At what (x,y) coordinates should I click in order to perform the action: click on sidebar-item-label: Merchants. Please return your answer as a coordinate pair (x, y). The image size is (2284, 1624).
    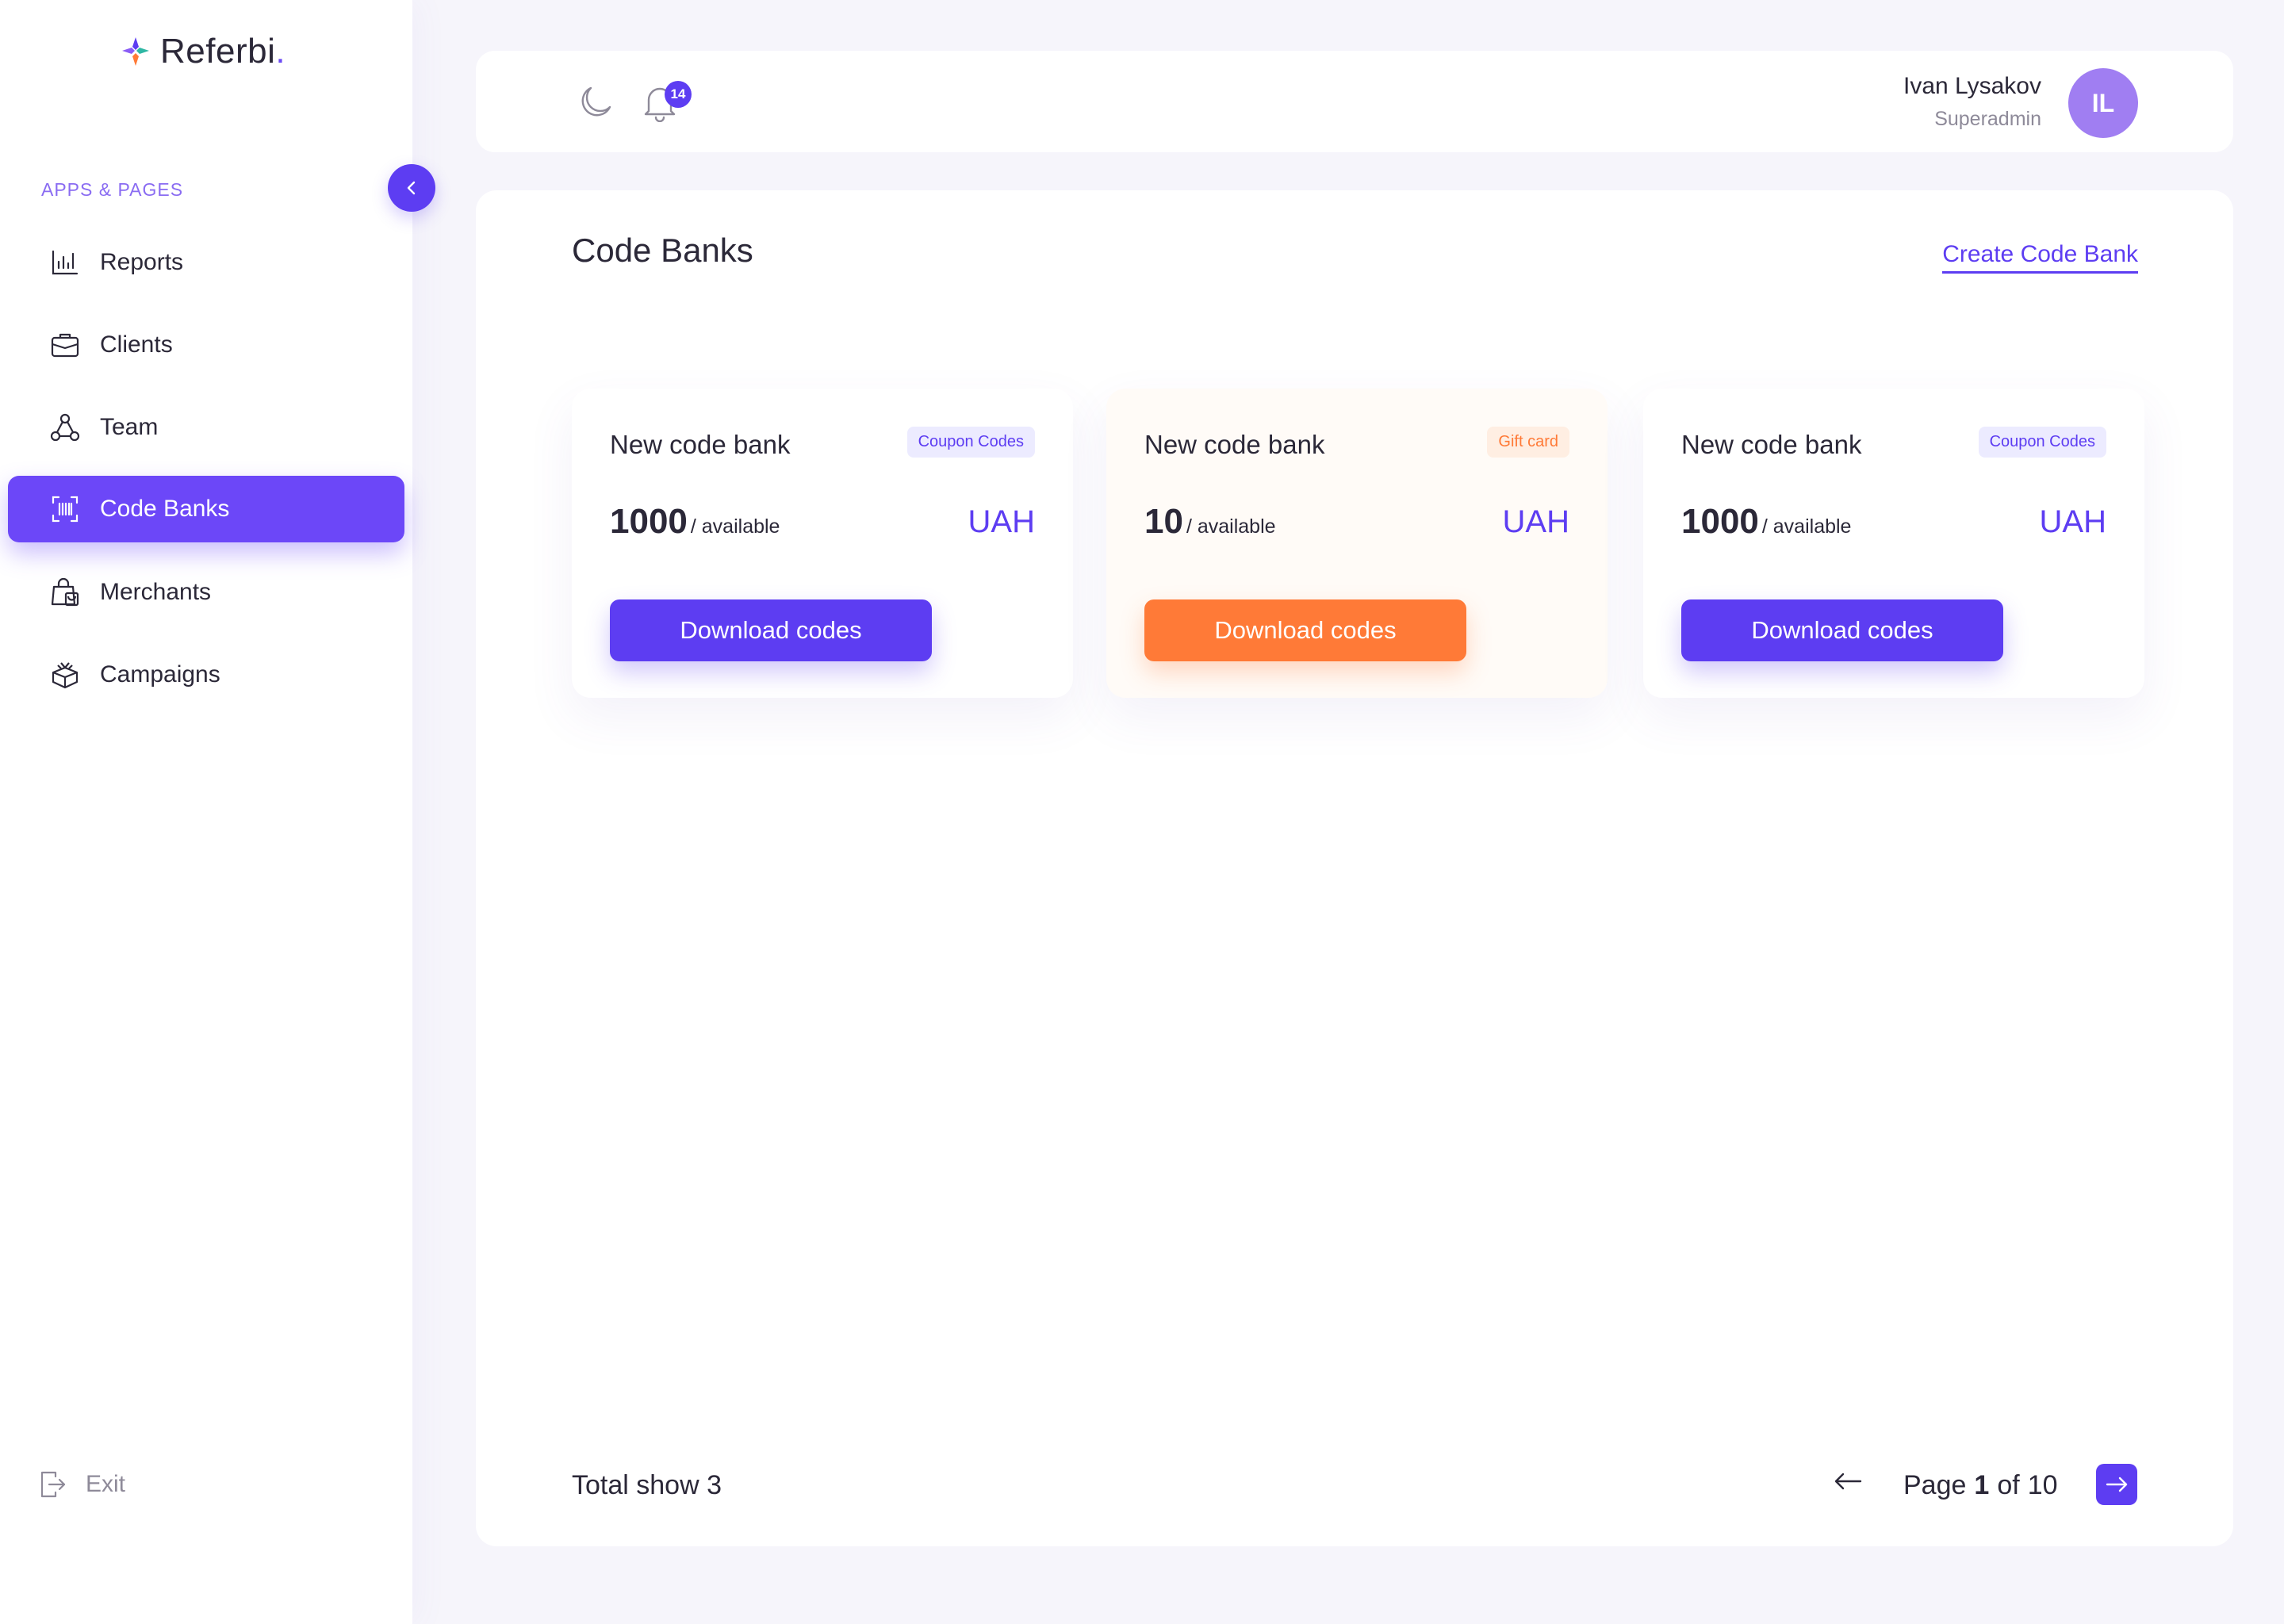
    Looking at the image, I should click on (156, 592).